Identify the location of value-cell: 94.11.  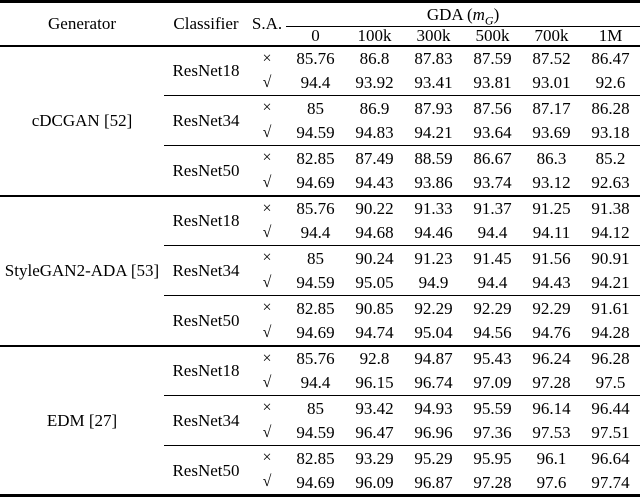
(551, 233).